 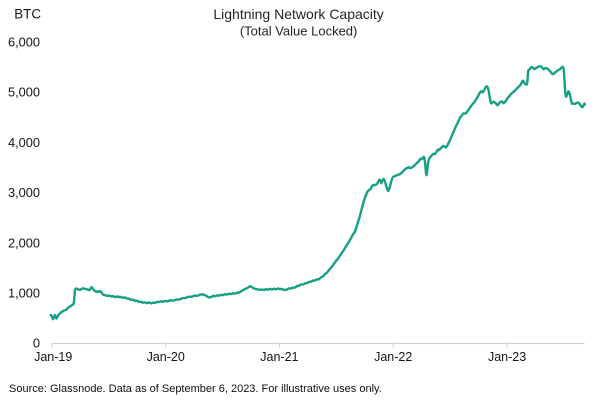 I want to click on svg-text: 0, so click(x=36, y=342).